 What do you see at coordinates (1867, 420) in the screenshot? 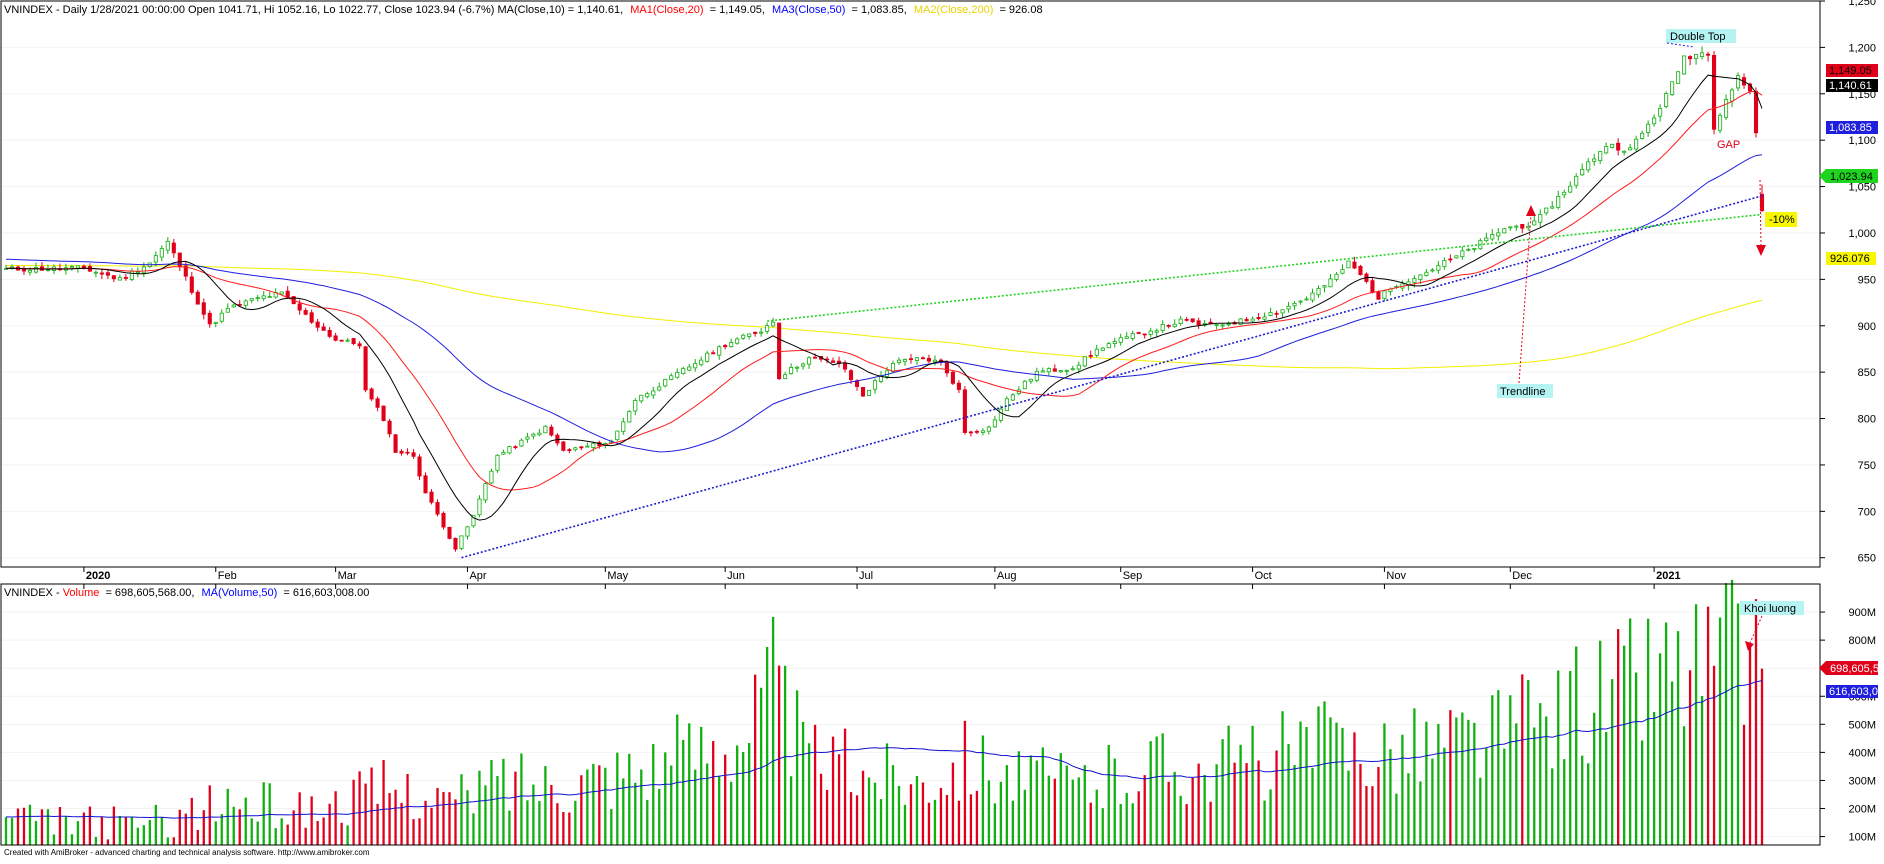
I see `price-tick-label: 800` at bounding box center [1867, 420].